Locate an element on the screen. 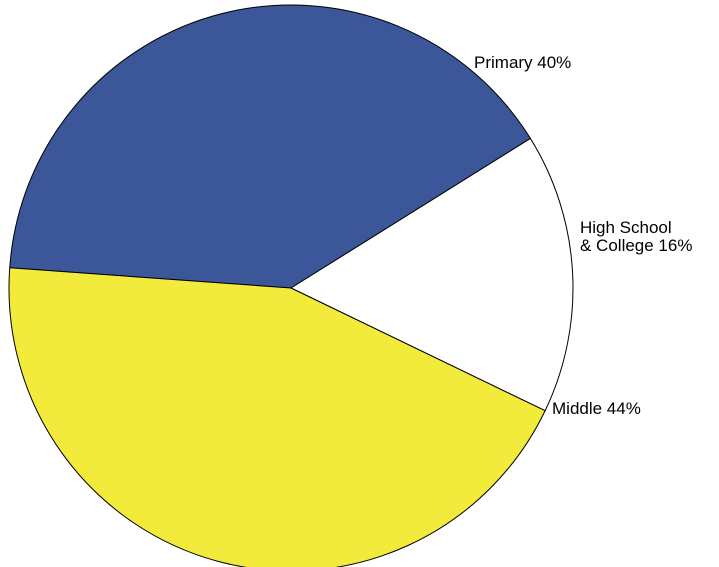 This screenshot has width=719, height=567. slice-label: Primary 40% is located at coordinates (522, 62).